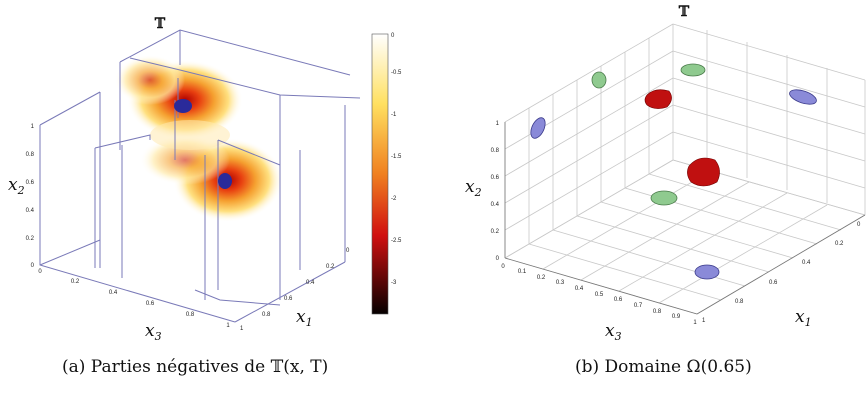 The image size is (867, 396). What do you see at coordinates (522, 272) in the screenshot?
I see `svg-text: 0.1` at bounding box center [522, 272].